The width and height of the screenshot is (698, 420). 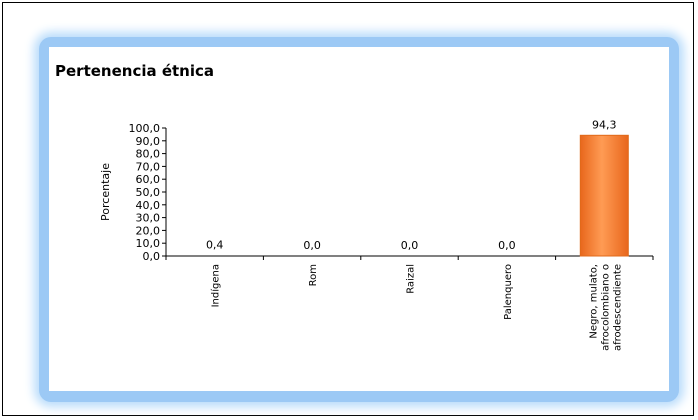 I want to click on y-tick-label: 0,0, so click(x=152, y=256).